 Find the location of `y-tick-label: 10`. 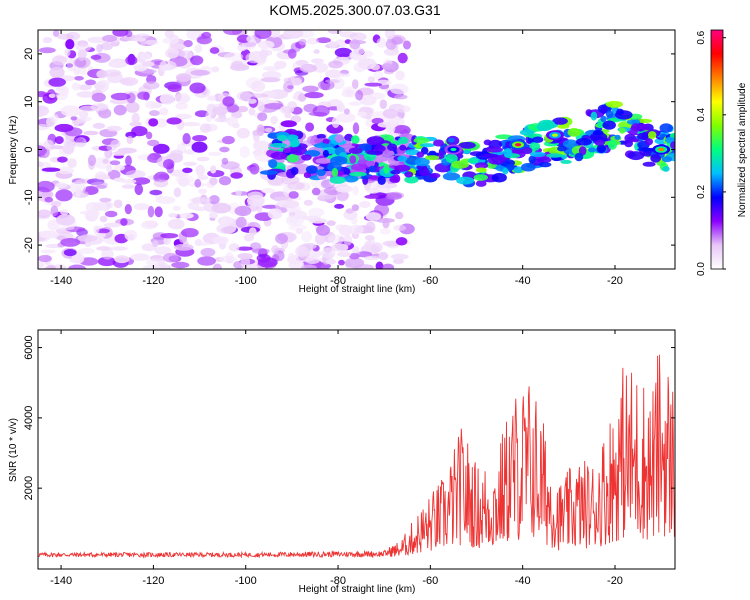

y-tick-label: 10 is located at coordinates (29, 102).